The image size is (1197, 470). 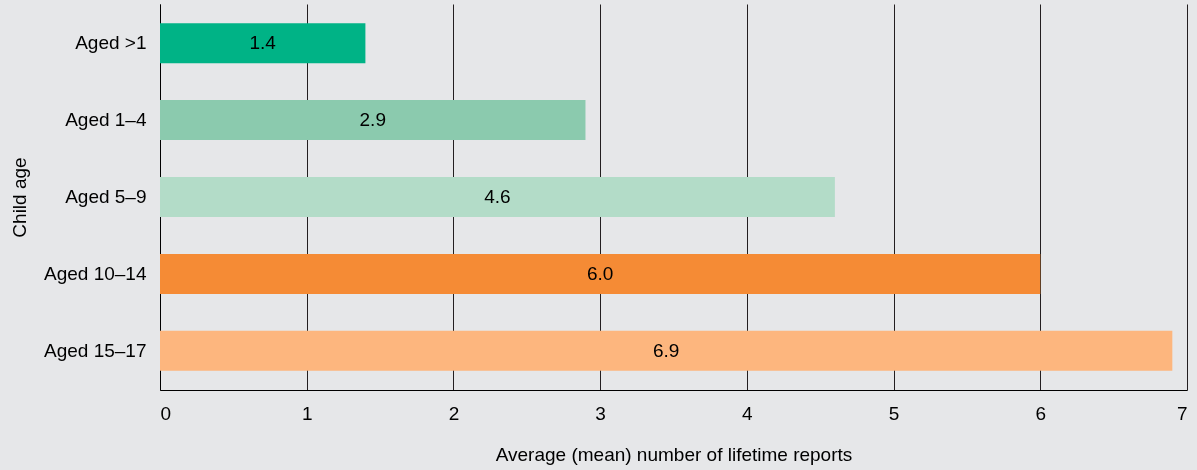 I want to click on y-tick-label: Aged 15–17, so click(x=95, y=350).